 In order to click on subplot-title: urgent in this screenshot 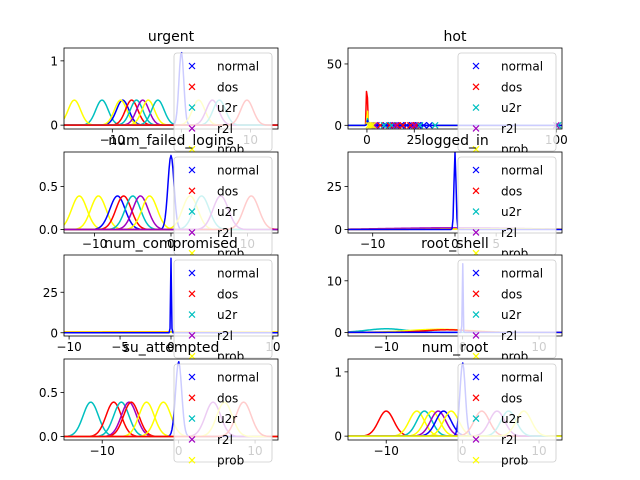, I will do `click(171, 37)`.